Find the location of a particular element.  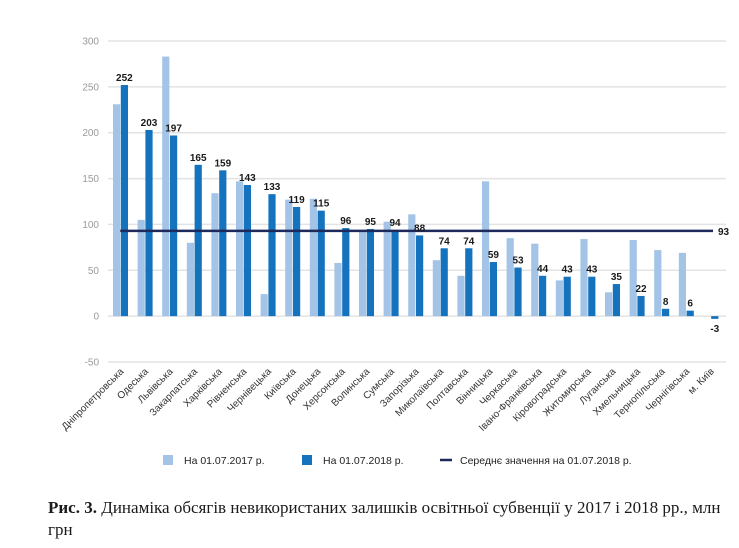

y-tick-label: 150 is located at coordinates (90, 179).